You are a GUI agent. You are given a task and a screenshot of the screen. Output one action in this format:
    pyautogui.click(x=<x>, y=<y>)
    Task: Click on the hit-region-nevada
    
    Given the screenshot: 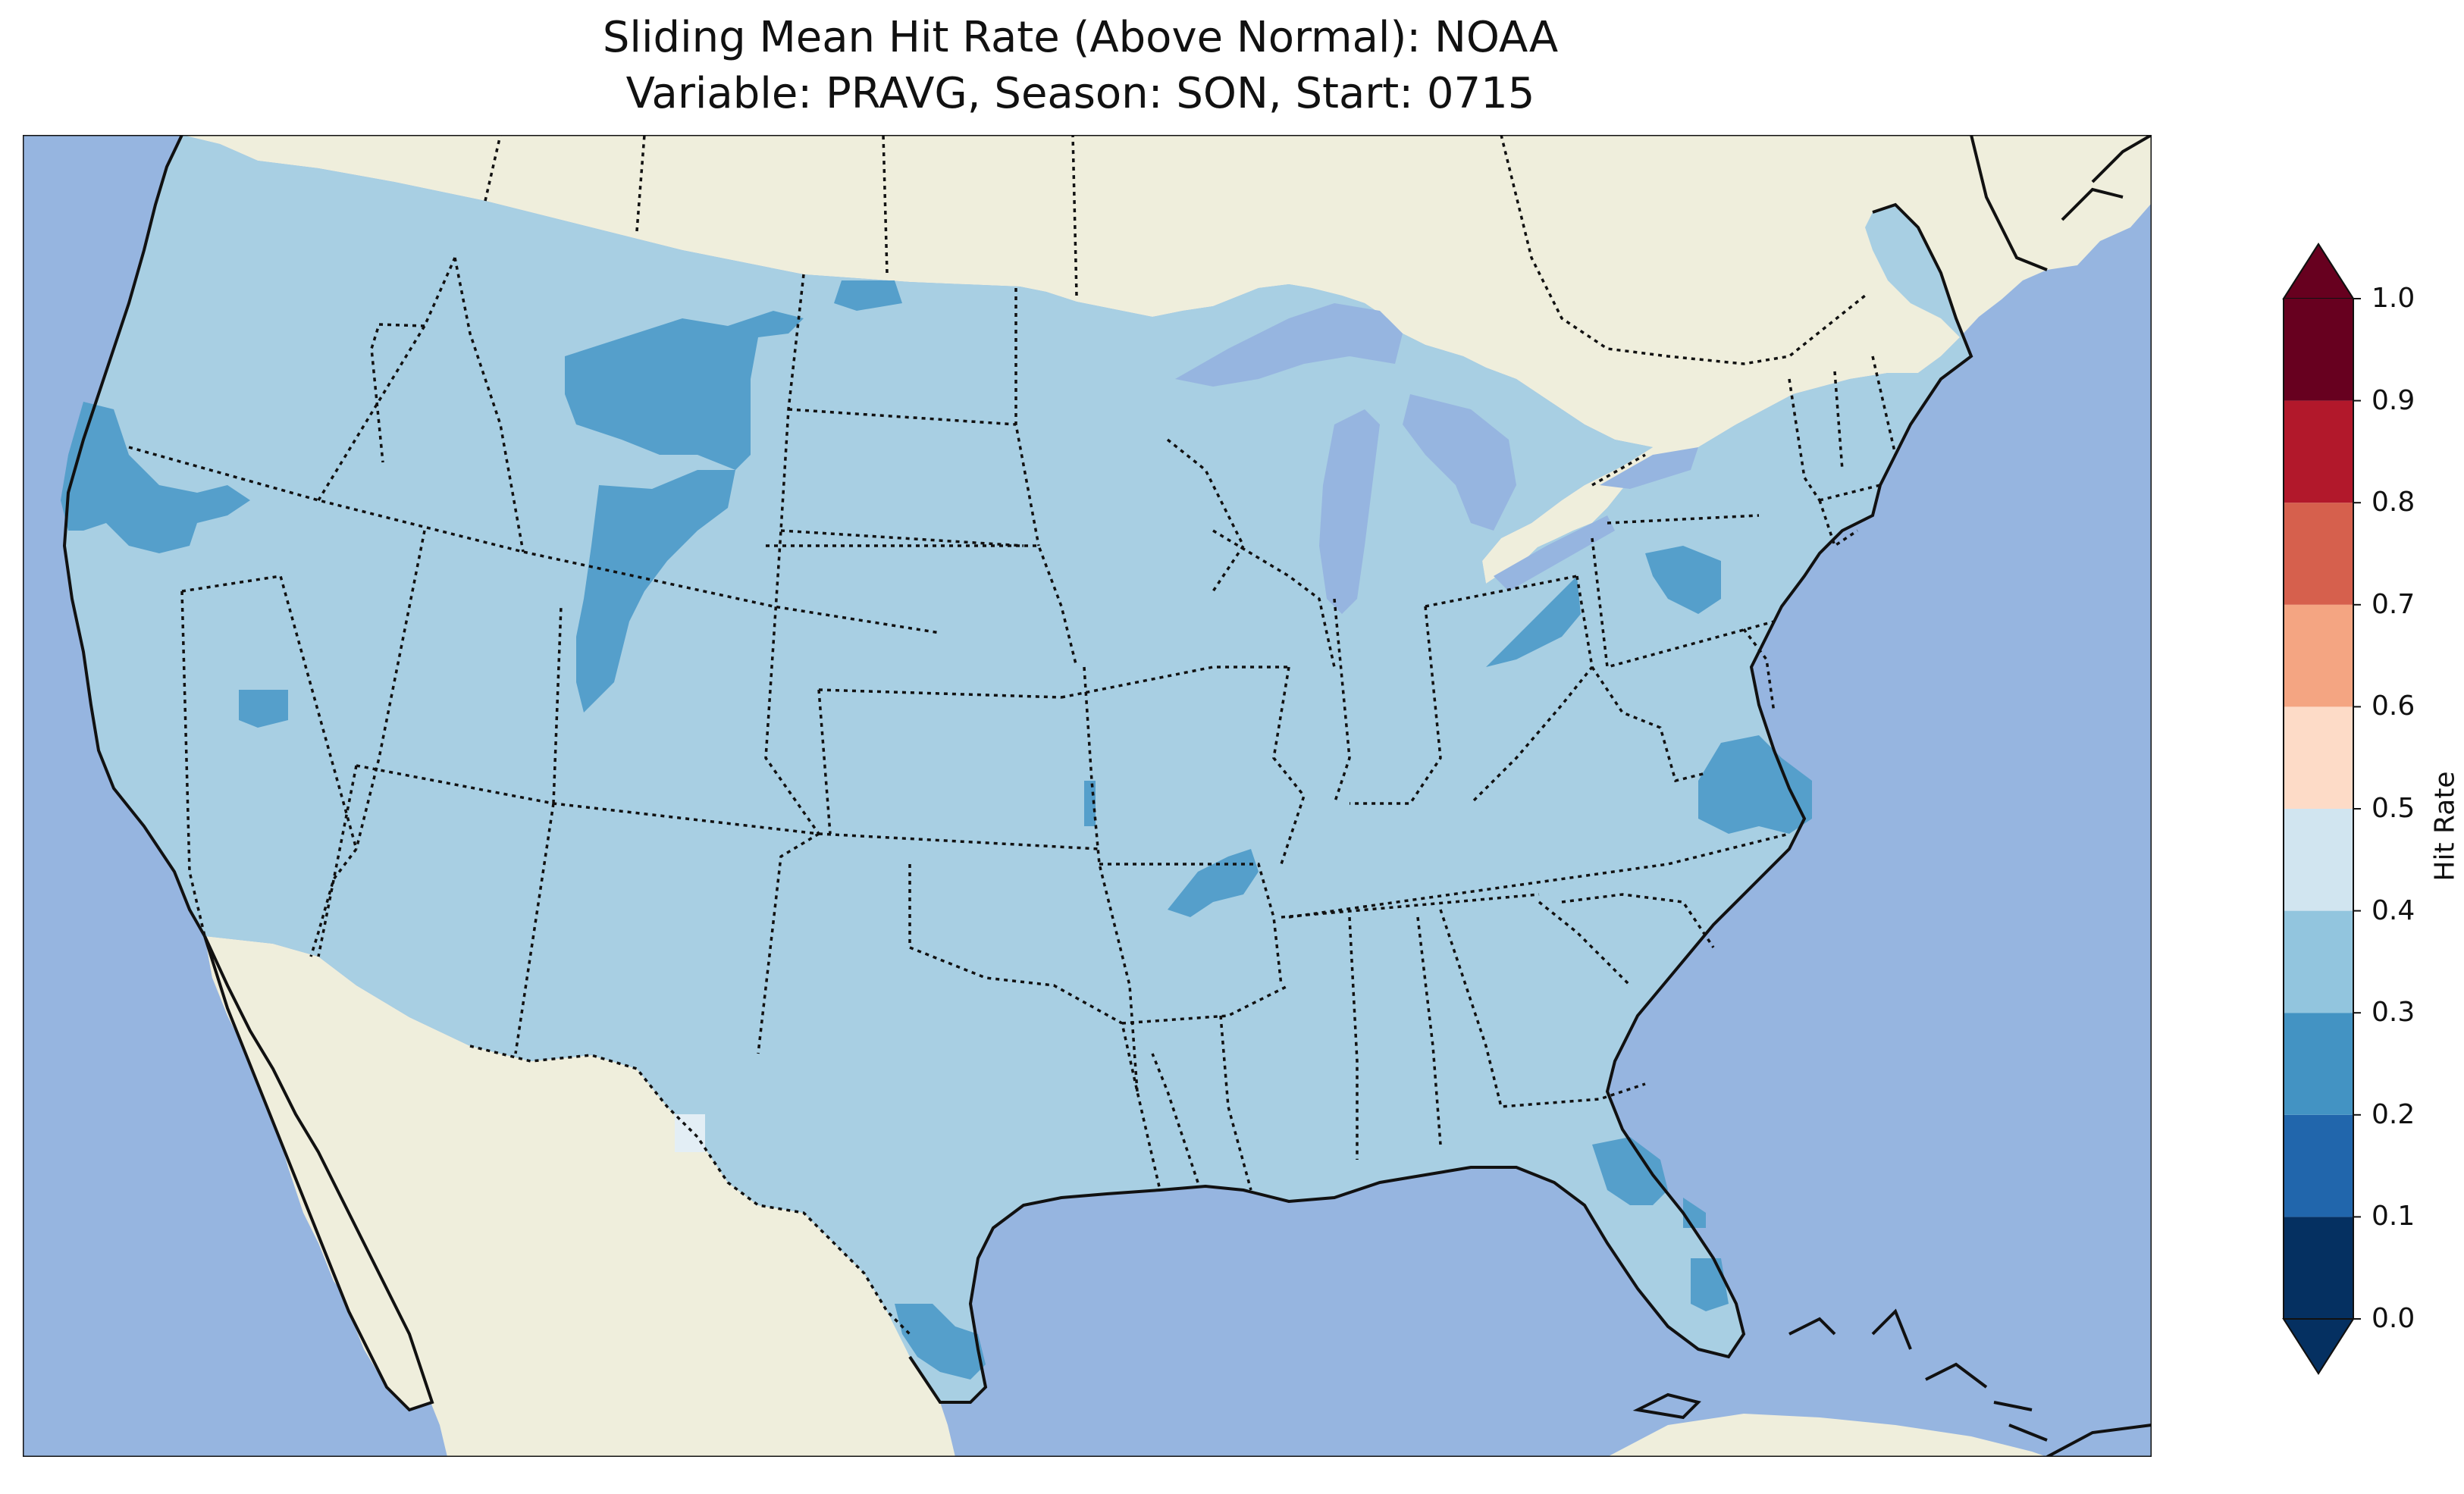 What is the action you would take?
    pyautogui.click(x=263, y=709)
    